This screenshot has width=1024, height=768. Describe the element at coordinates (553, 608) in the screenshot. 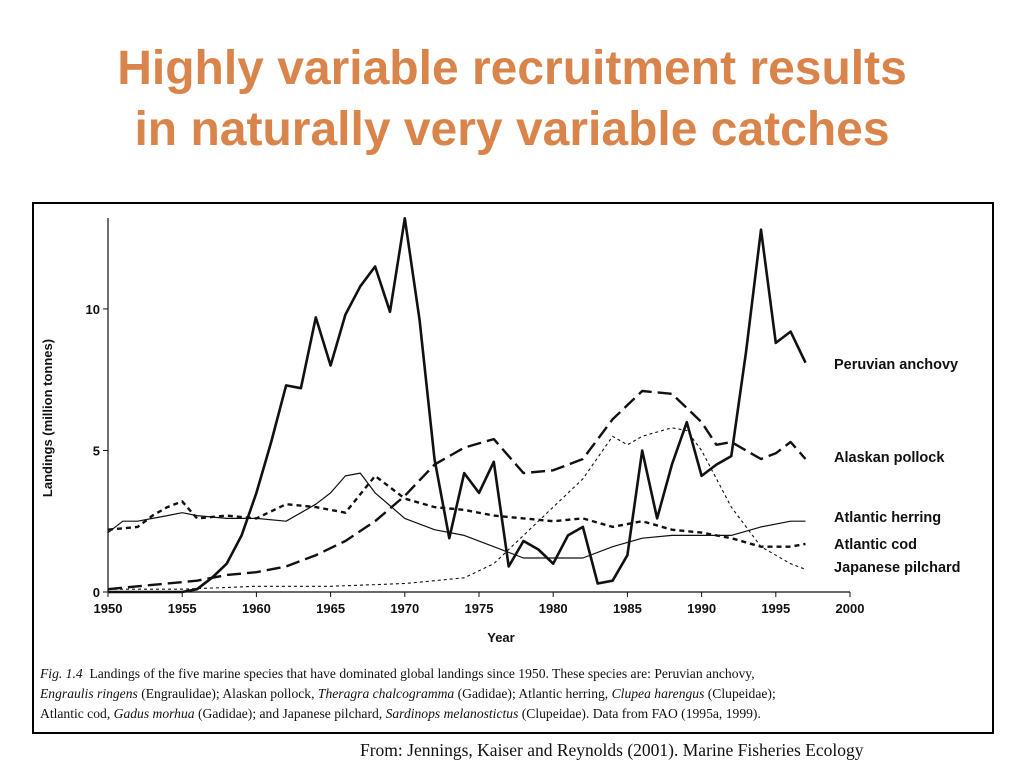

I see `x-tick-label: 1980` at that location.